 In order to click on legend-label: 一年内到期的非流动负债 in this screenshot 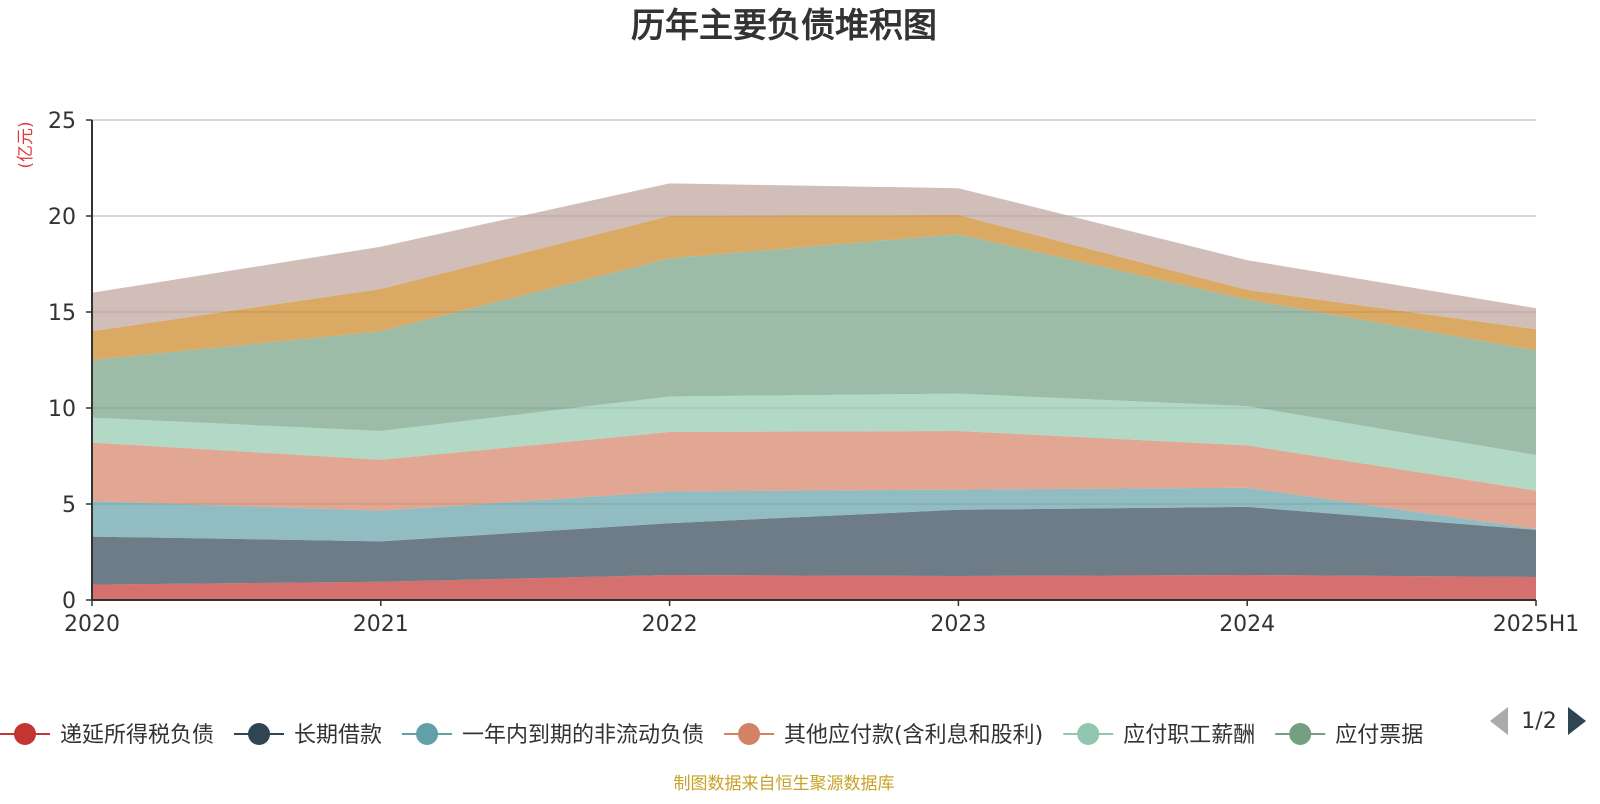, I will do `click(583, 735)`.